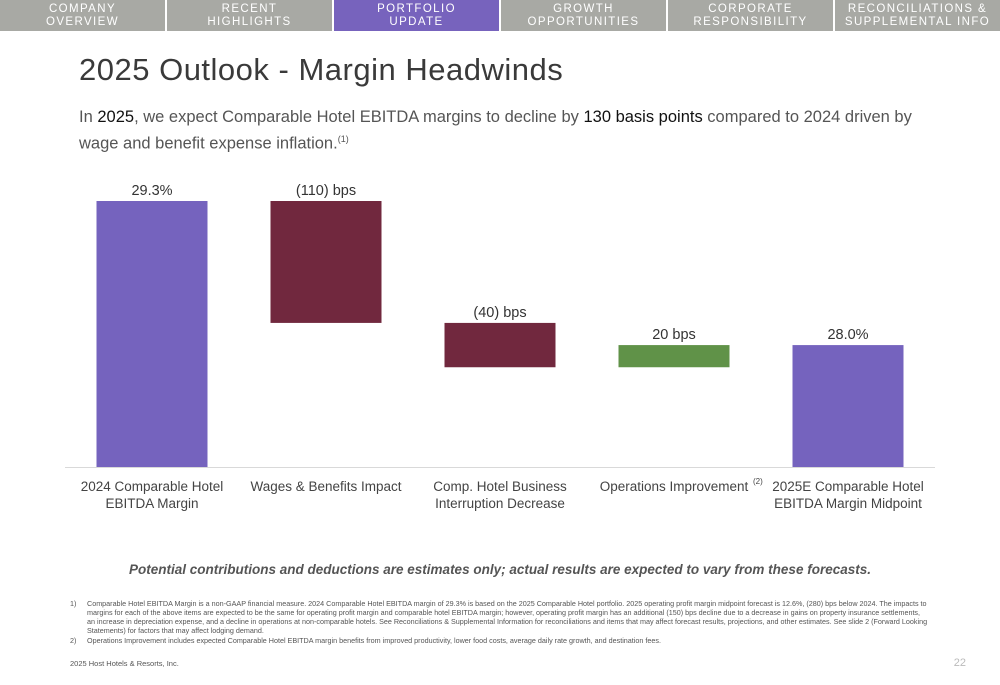 This screenshot has width=1000, height=685. What do you see at coordinates (151, 191) in the screenshot?
I see `bar-value-label-0: 29.3%` at bounding box center [151, 191].